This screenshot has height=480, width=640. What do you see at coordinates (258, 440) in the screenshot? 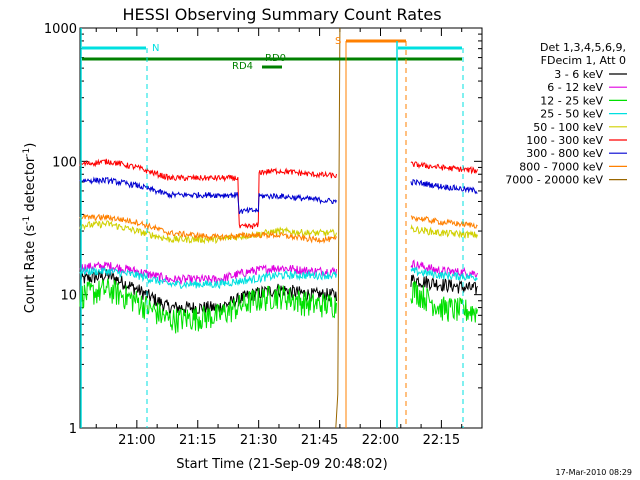
I see `x-tick-label: 21:30` at bounding box center [258, 440].